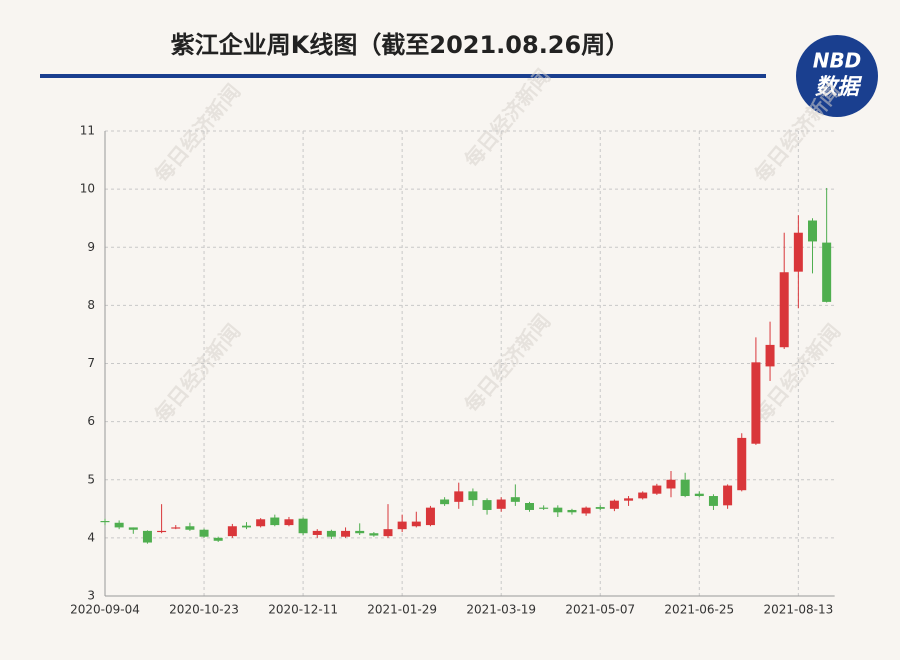  What do you see at coordinates (839, 87) in the screenshot?
I see `logo-bottom: 数据` at bounding box center [839, 87].